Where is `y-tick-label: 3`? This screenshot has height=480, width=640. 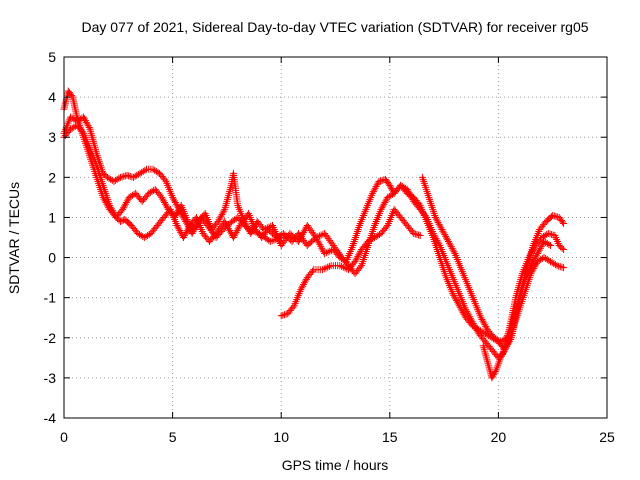 y-tick-label: 3 is located at coordinates (52, 137).